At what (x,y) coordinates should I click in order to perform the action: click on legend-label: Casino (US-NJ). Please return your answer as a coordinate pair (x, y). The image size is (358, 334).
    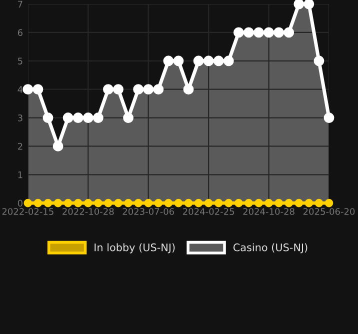
    Looking at the image, I should click on (270, 248).